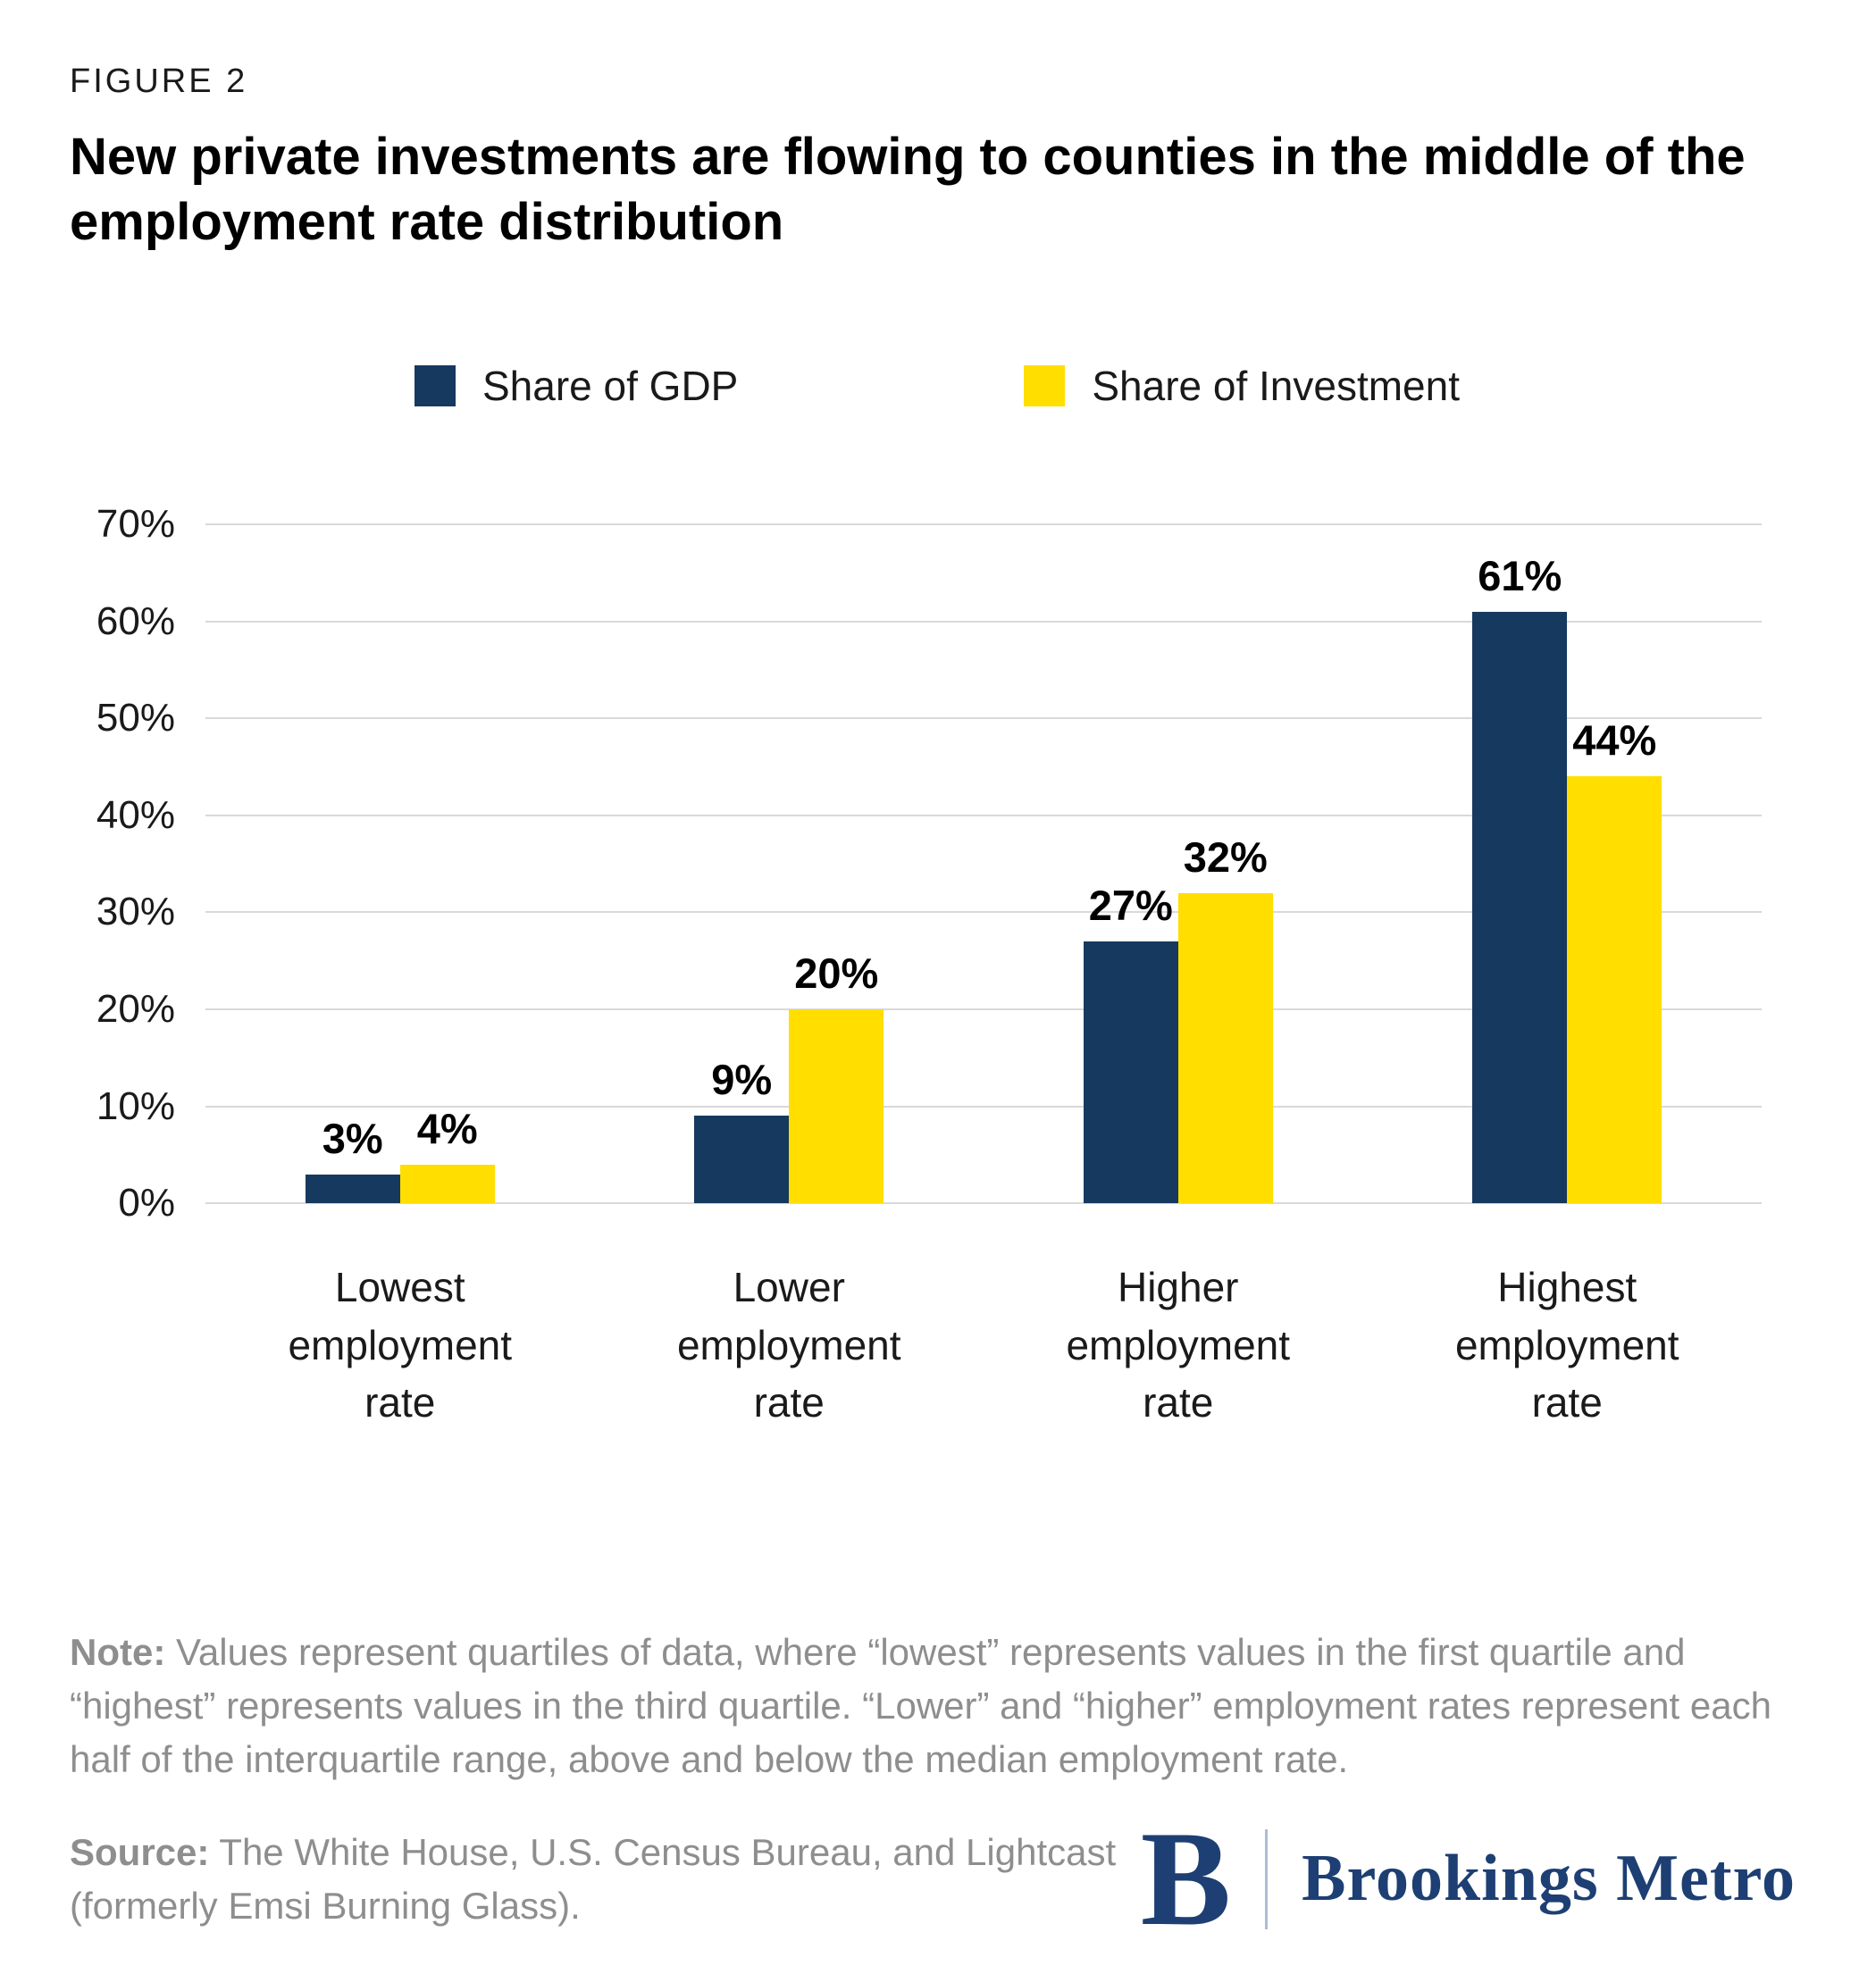 The width and height of the screenshot is (1876, 1974). What do you see at coordinates (435, 386) in the screenshot?
I see `gdp-swatch` at bounding box center [435, 386].